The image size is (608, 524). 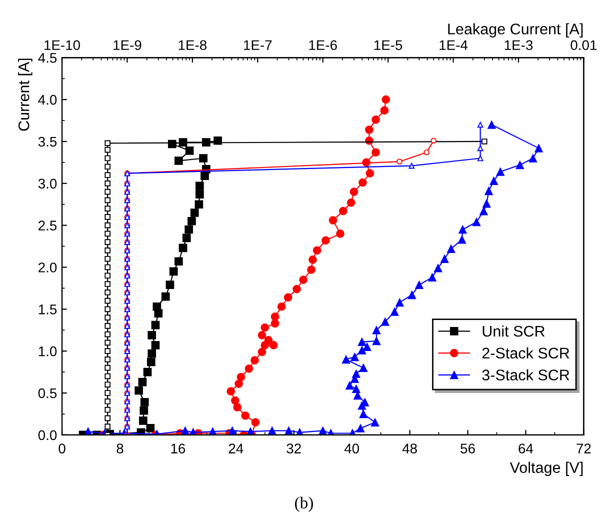 I want to click on x-tick-label: 8, so click(x=120, y=449).